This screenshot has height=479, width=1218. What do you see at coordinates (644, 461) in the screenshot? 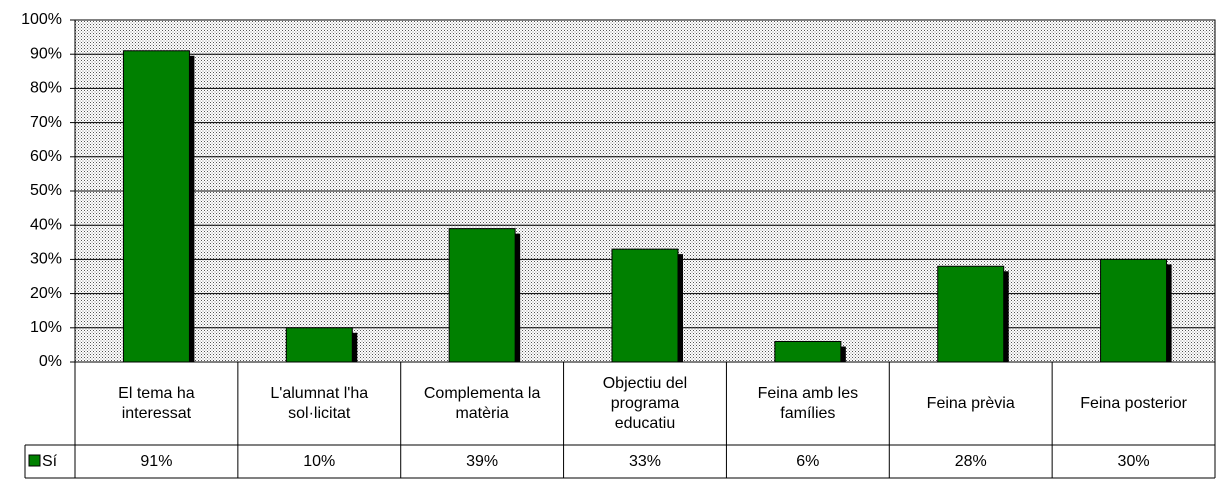
I see `data-table-value: 33%` at bounding box center [644, 461].